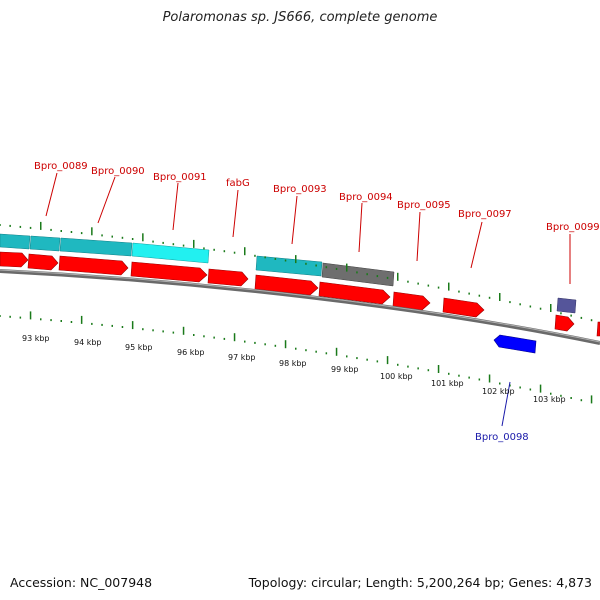 This screenshot has height=600, width=600. Describe the element at coordinates (88, 342) in the screenshot. I see `kbp-label: 94 kbp` at that location.